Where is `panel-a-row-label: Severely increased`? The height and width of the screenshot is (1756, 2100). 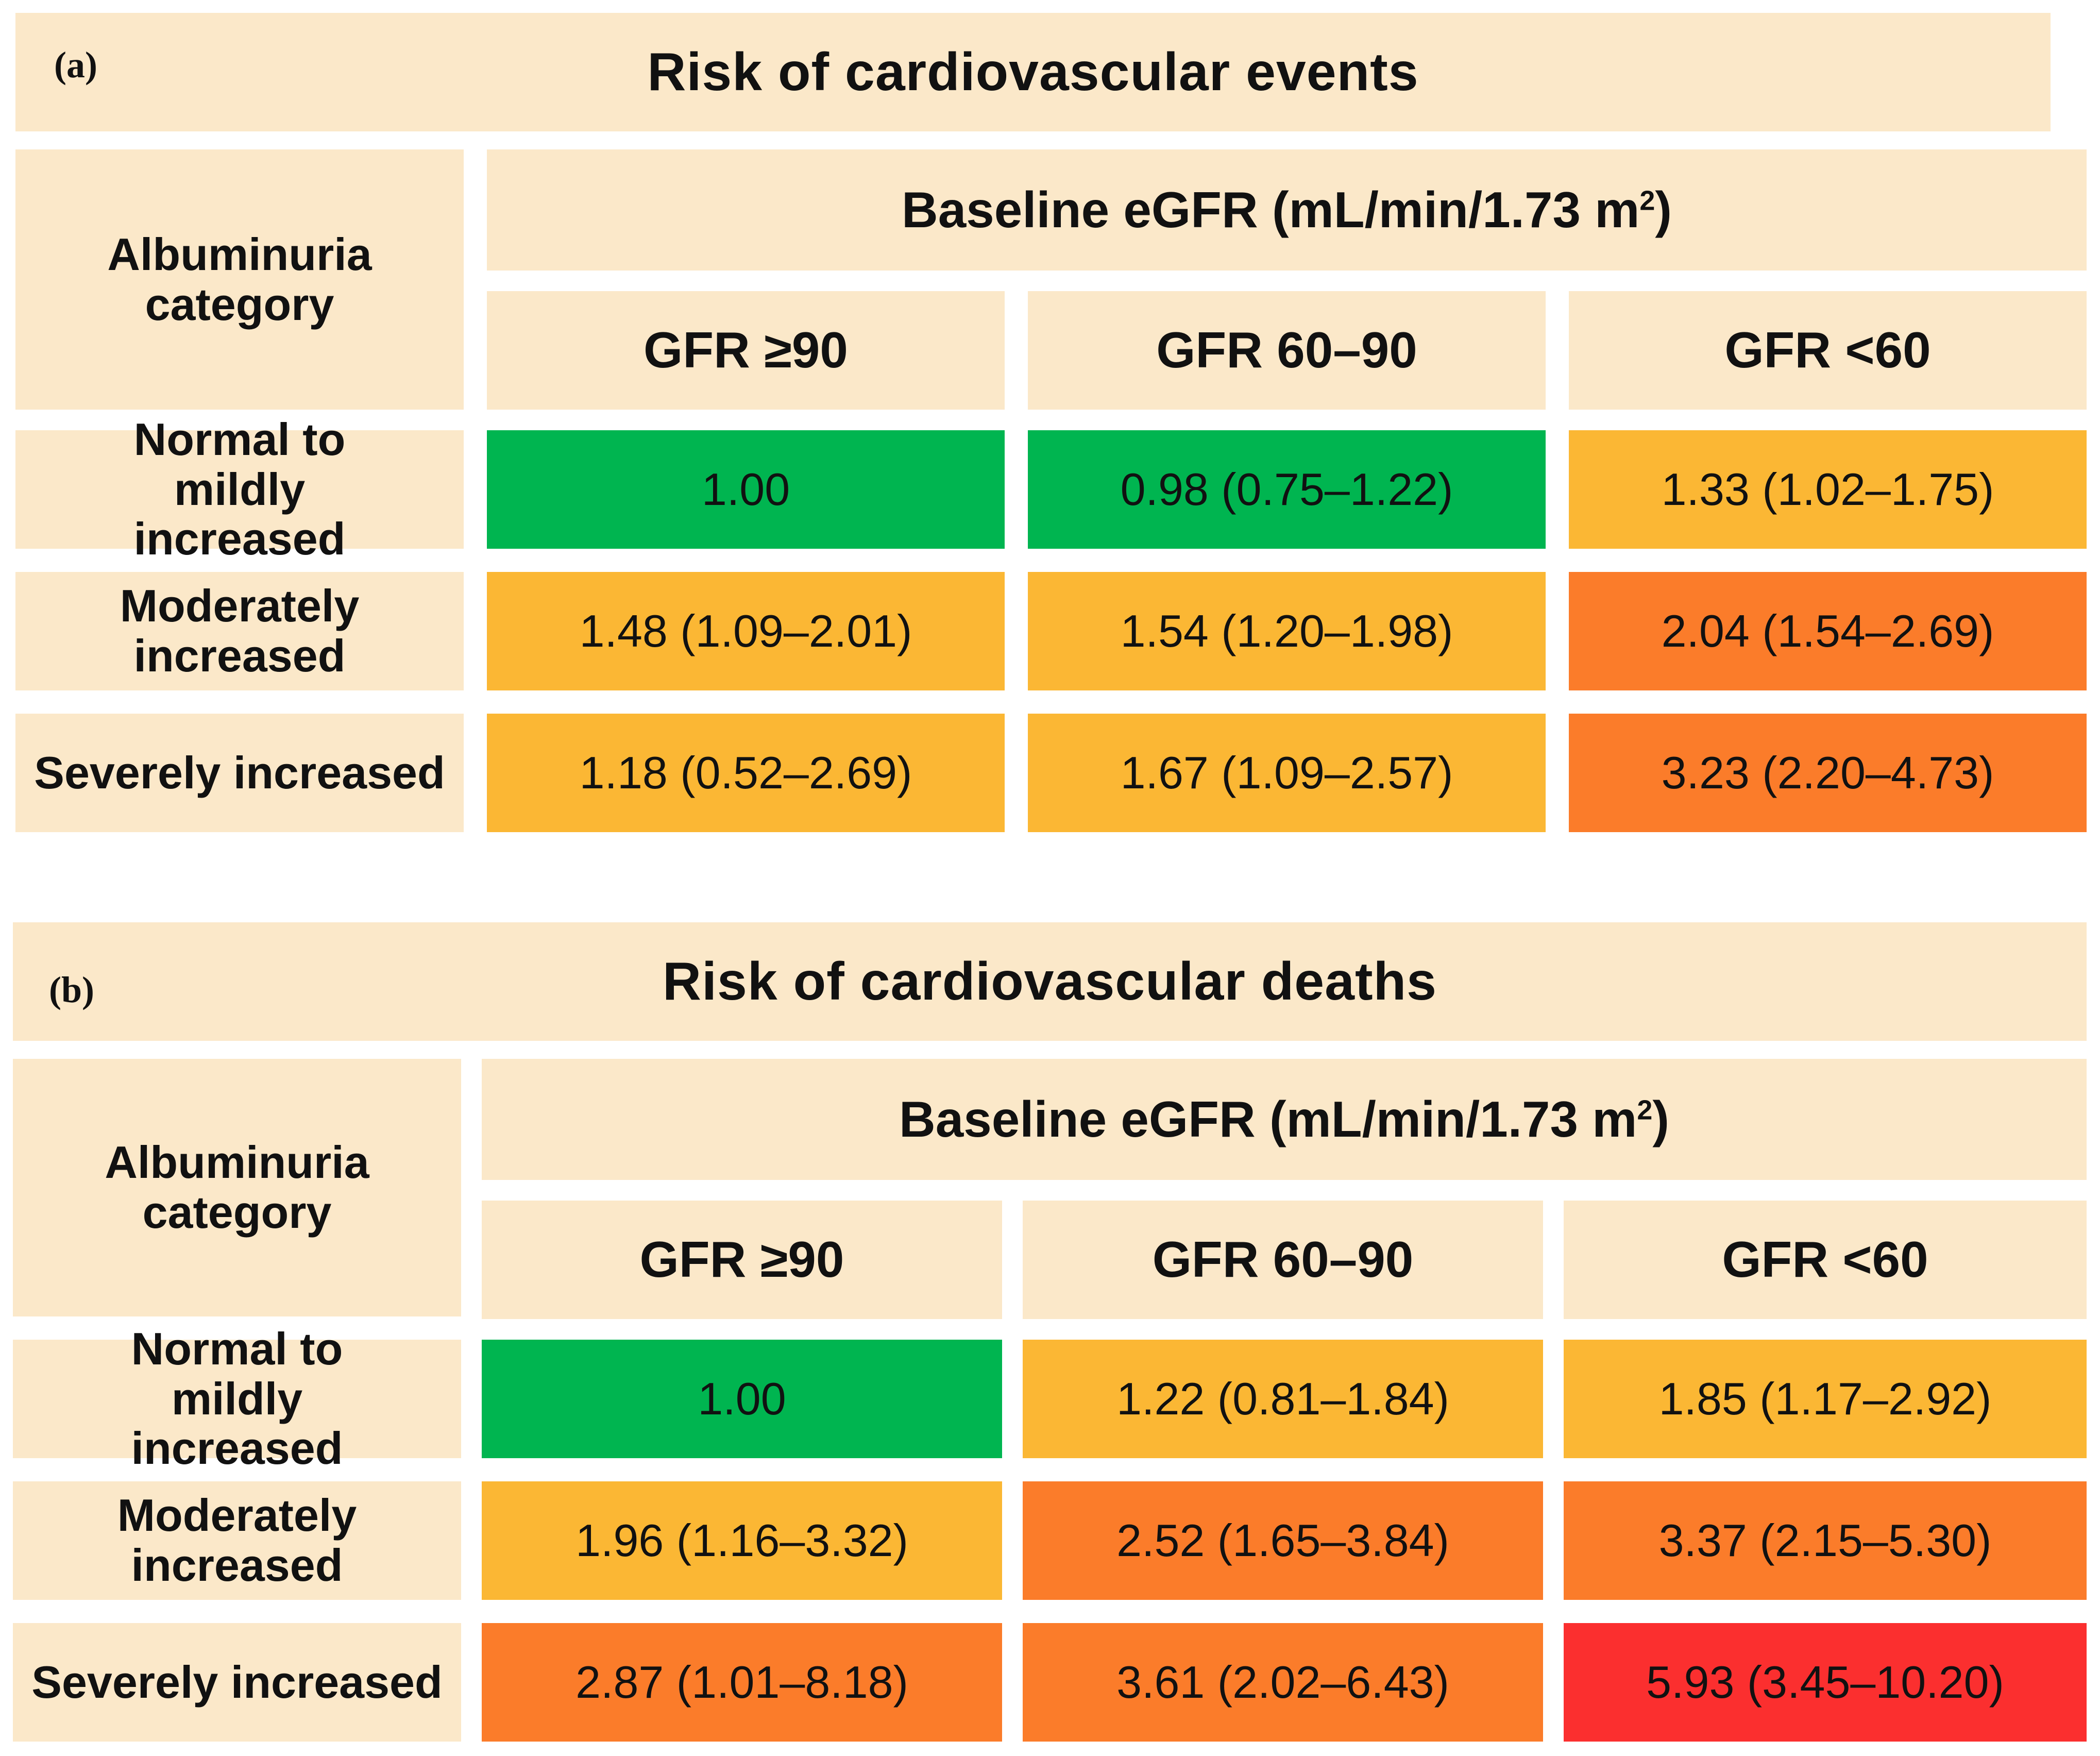
panel-a-row-label: Severely increased is located at coordinates (239, 773).